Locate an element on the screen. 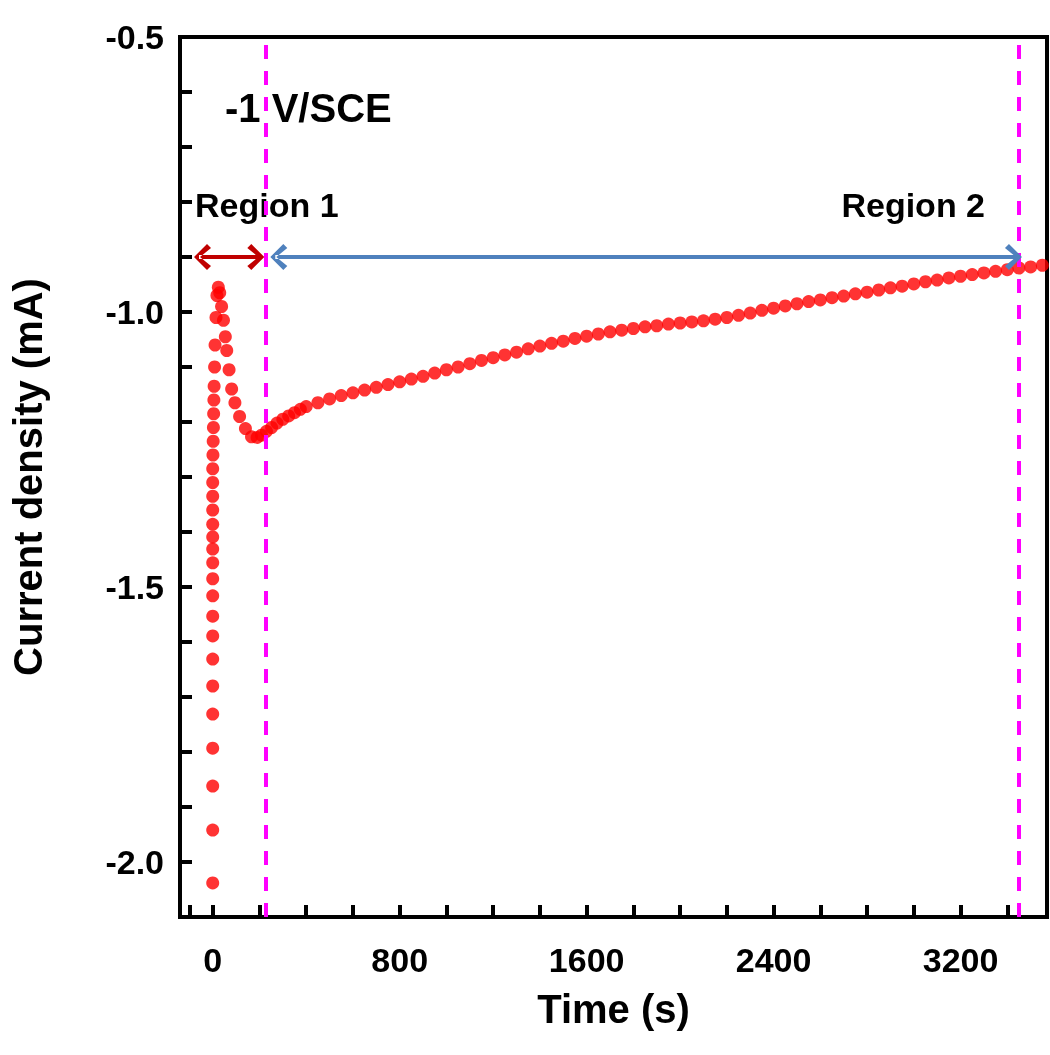 Image resolution: width=1050 pixels, height=1055 pixels. y-tick-label: -2.0 is located at coordinates (134, 862).